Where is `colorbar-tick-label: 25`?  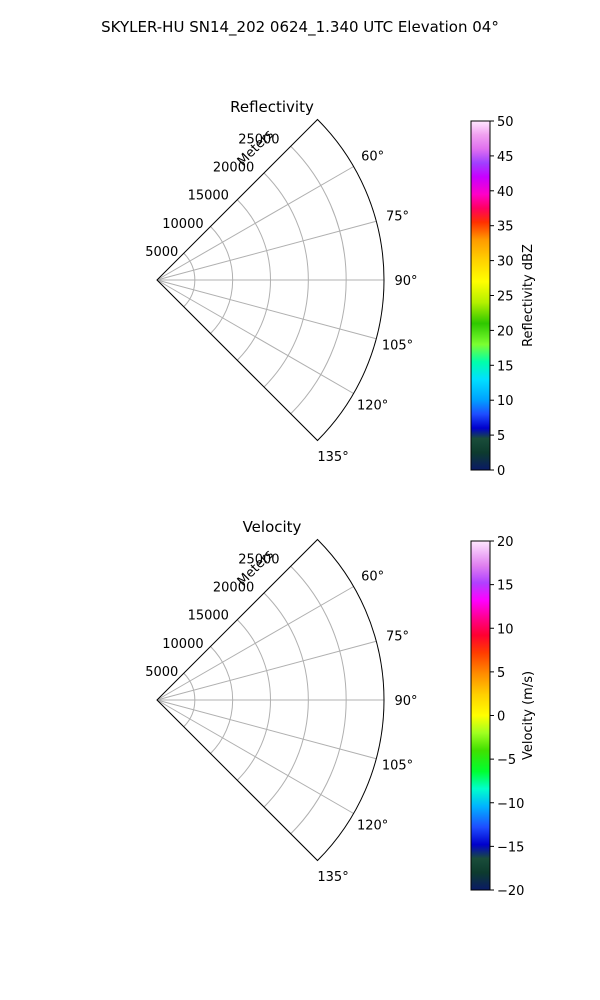
colorbar-tick-label: 25 is located at coordinates (505, 297).